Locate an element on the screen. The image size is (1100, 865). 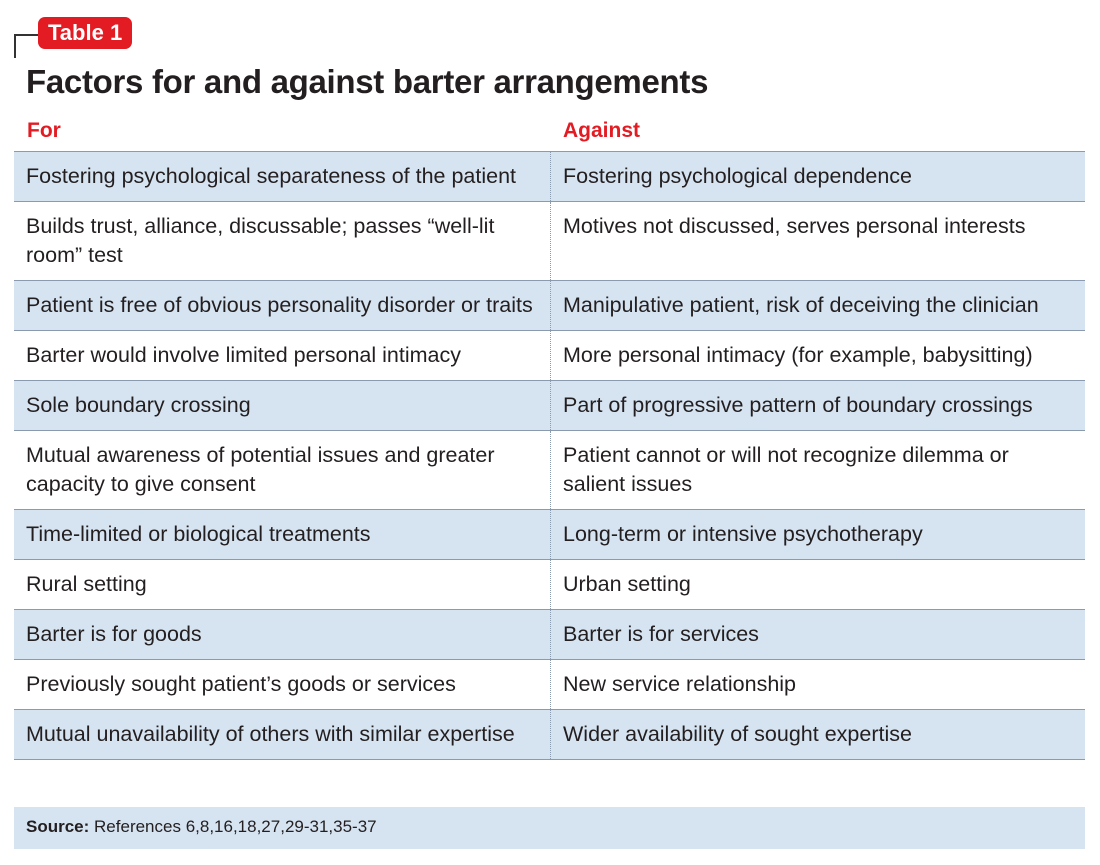
against-cell: Wider availability of sought expertise is located at coordinates (737, 734).